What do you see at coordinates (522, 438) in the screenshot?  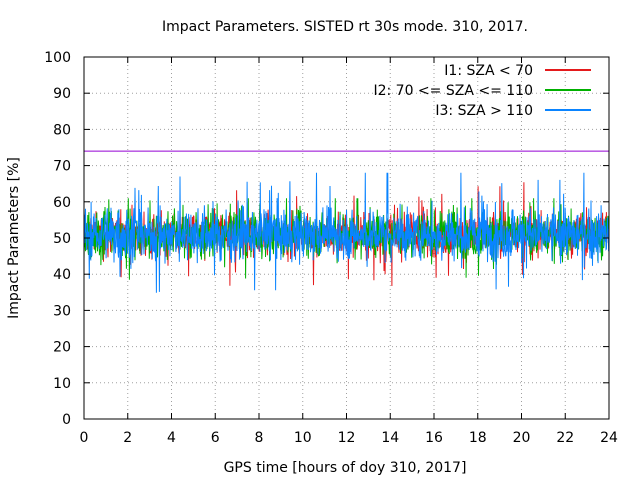 I see `x-tick-label: 20` at bounding box center [522, 438].